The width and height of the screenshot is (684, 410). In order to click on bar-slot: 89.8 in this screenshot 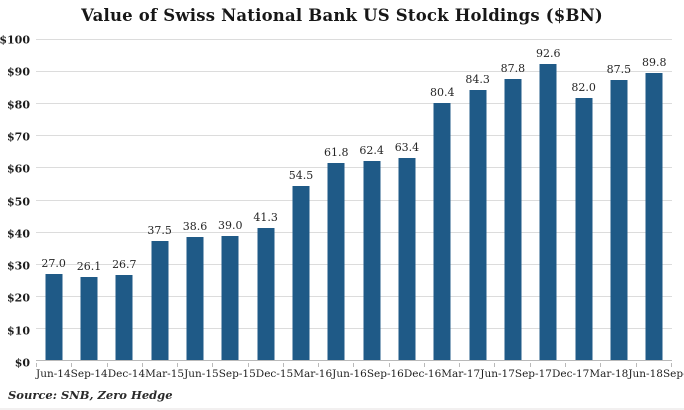, I will do `click(654, 200)`.